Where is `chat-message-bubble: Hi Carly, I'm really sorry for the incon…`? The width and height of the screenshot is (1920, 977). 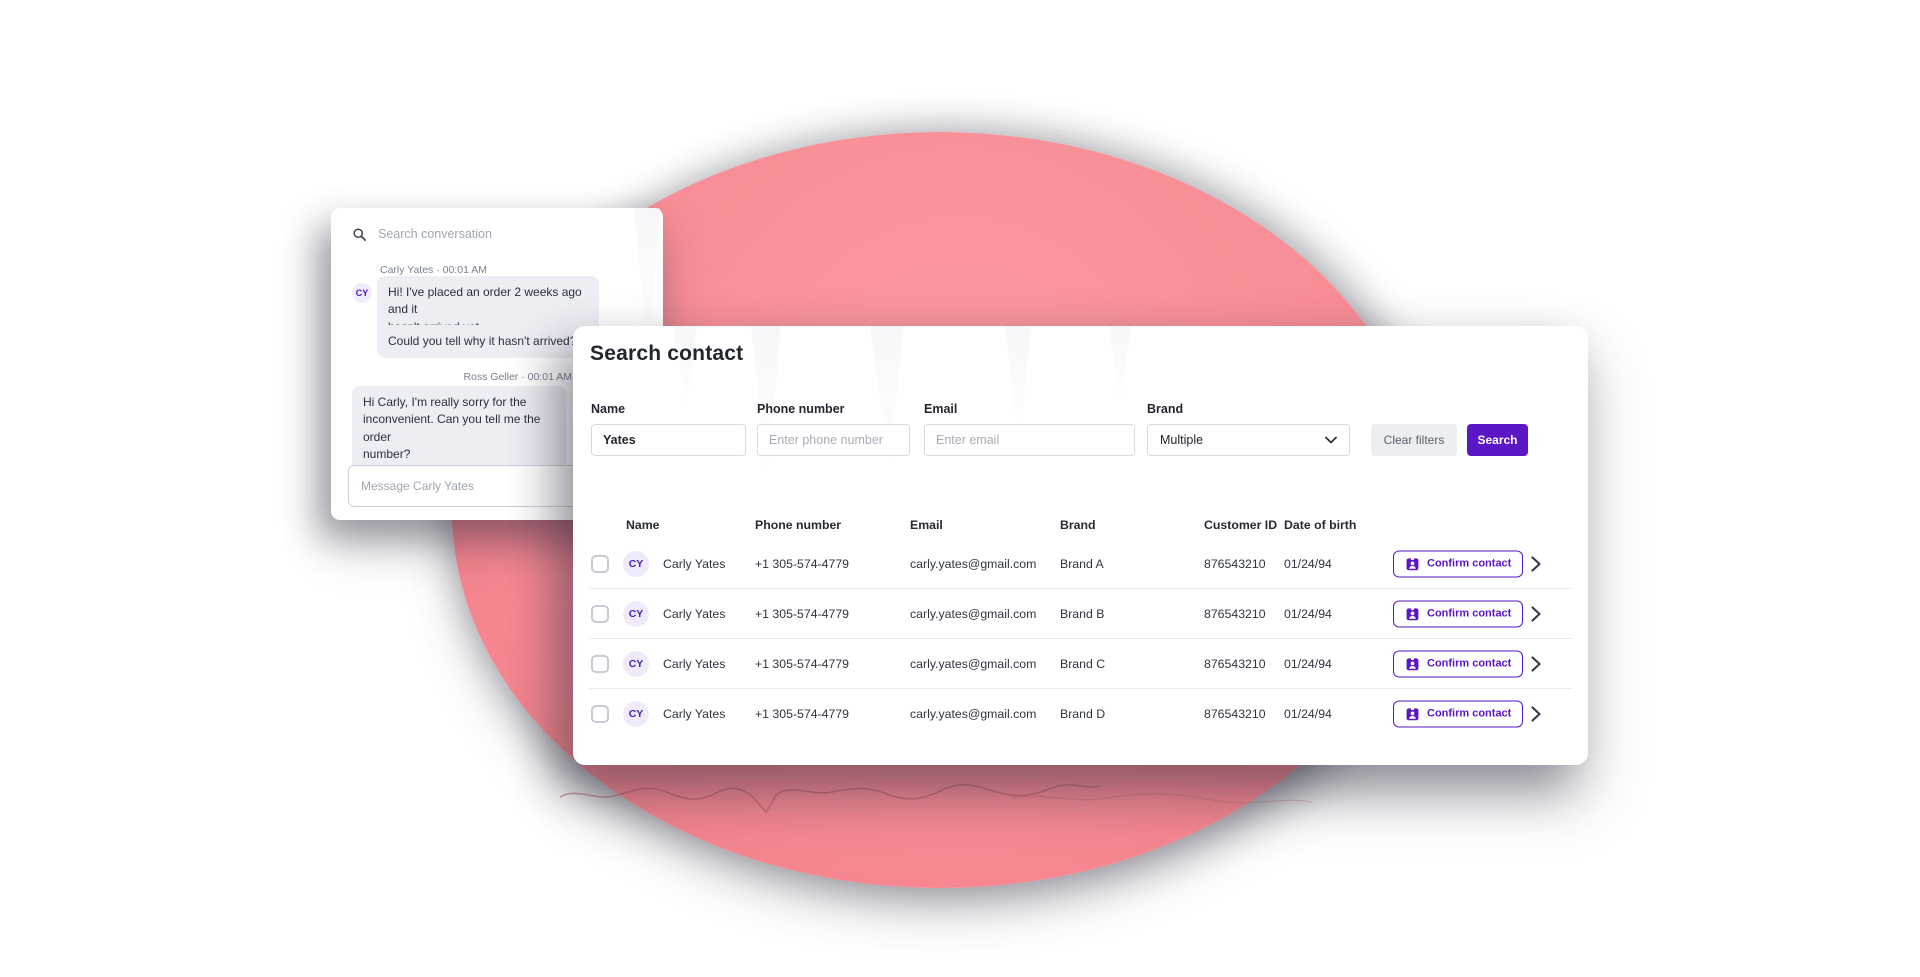 chat-message-bubble: Hi Carly, I'm really sorry for the incon… is located at coordinates (459, 429).